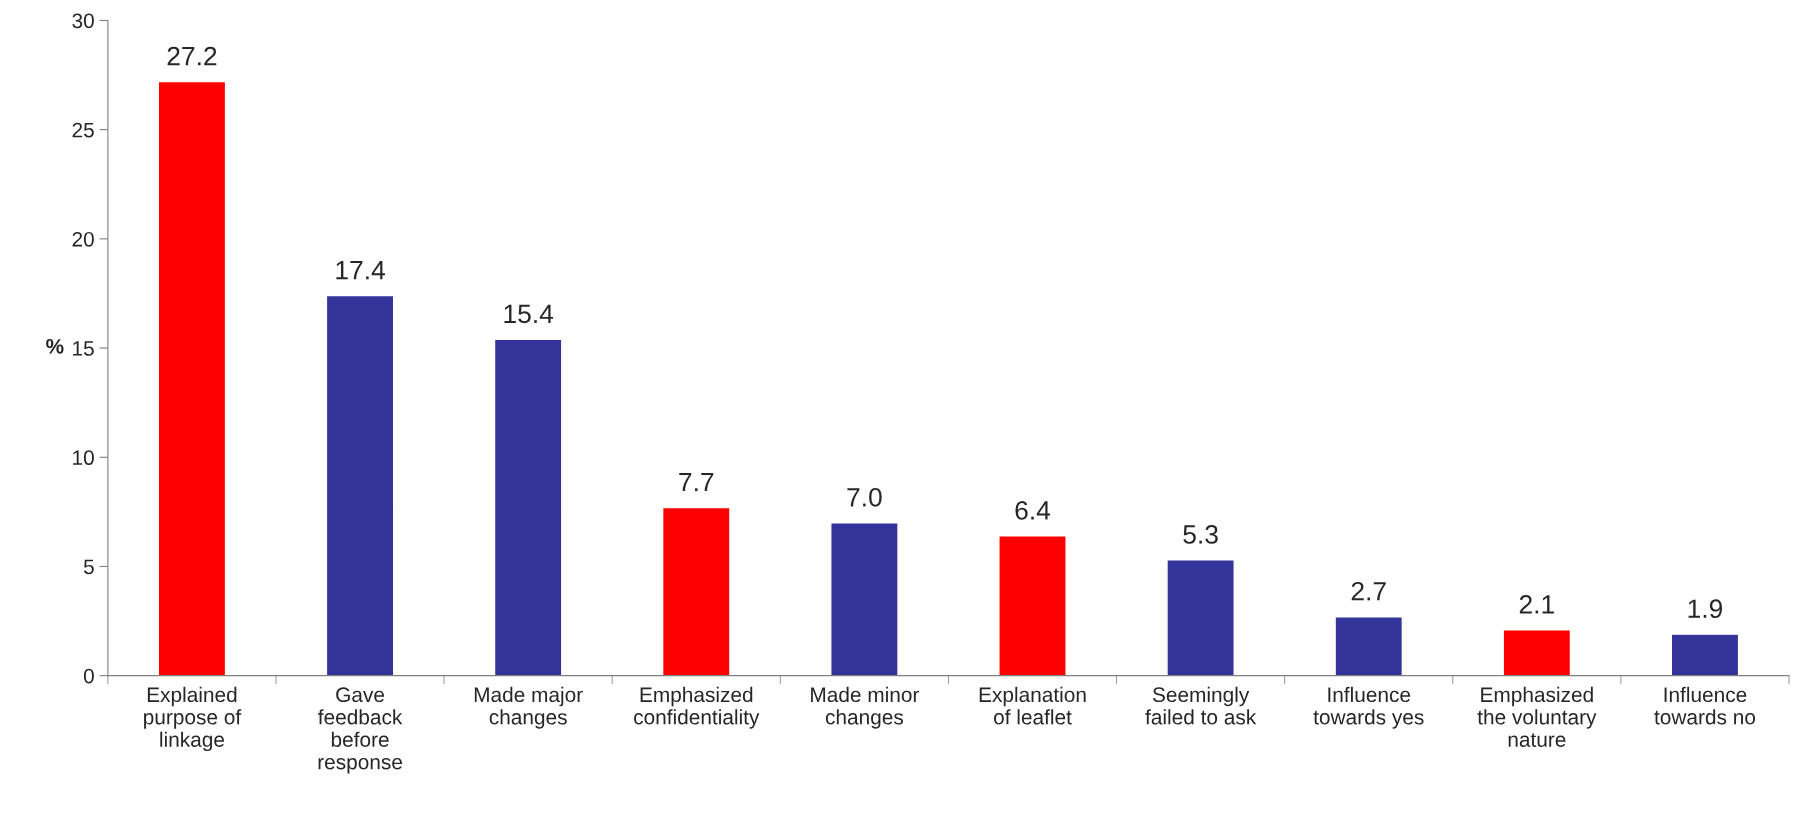 This screenshot has width=1798, height=819. What do you see at coordinates (529, 314) in the screenshot?
I see `data-label: 15.4` at bounding box center [529, 314].